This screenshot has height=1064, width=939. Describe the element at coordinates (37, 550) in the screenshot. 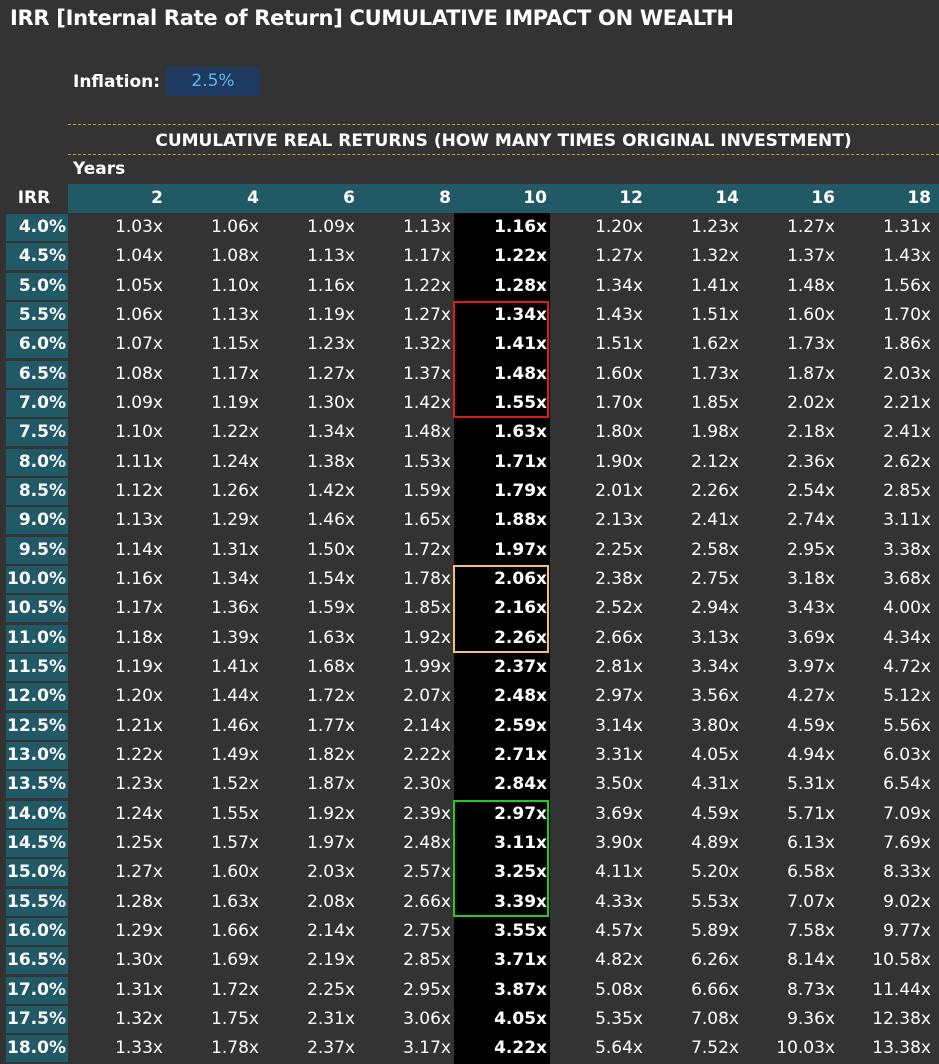

I see `irr-row-label: 9.5%` at that location.